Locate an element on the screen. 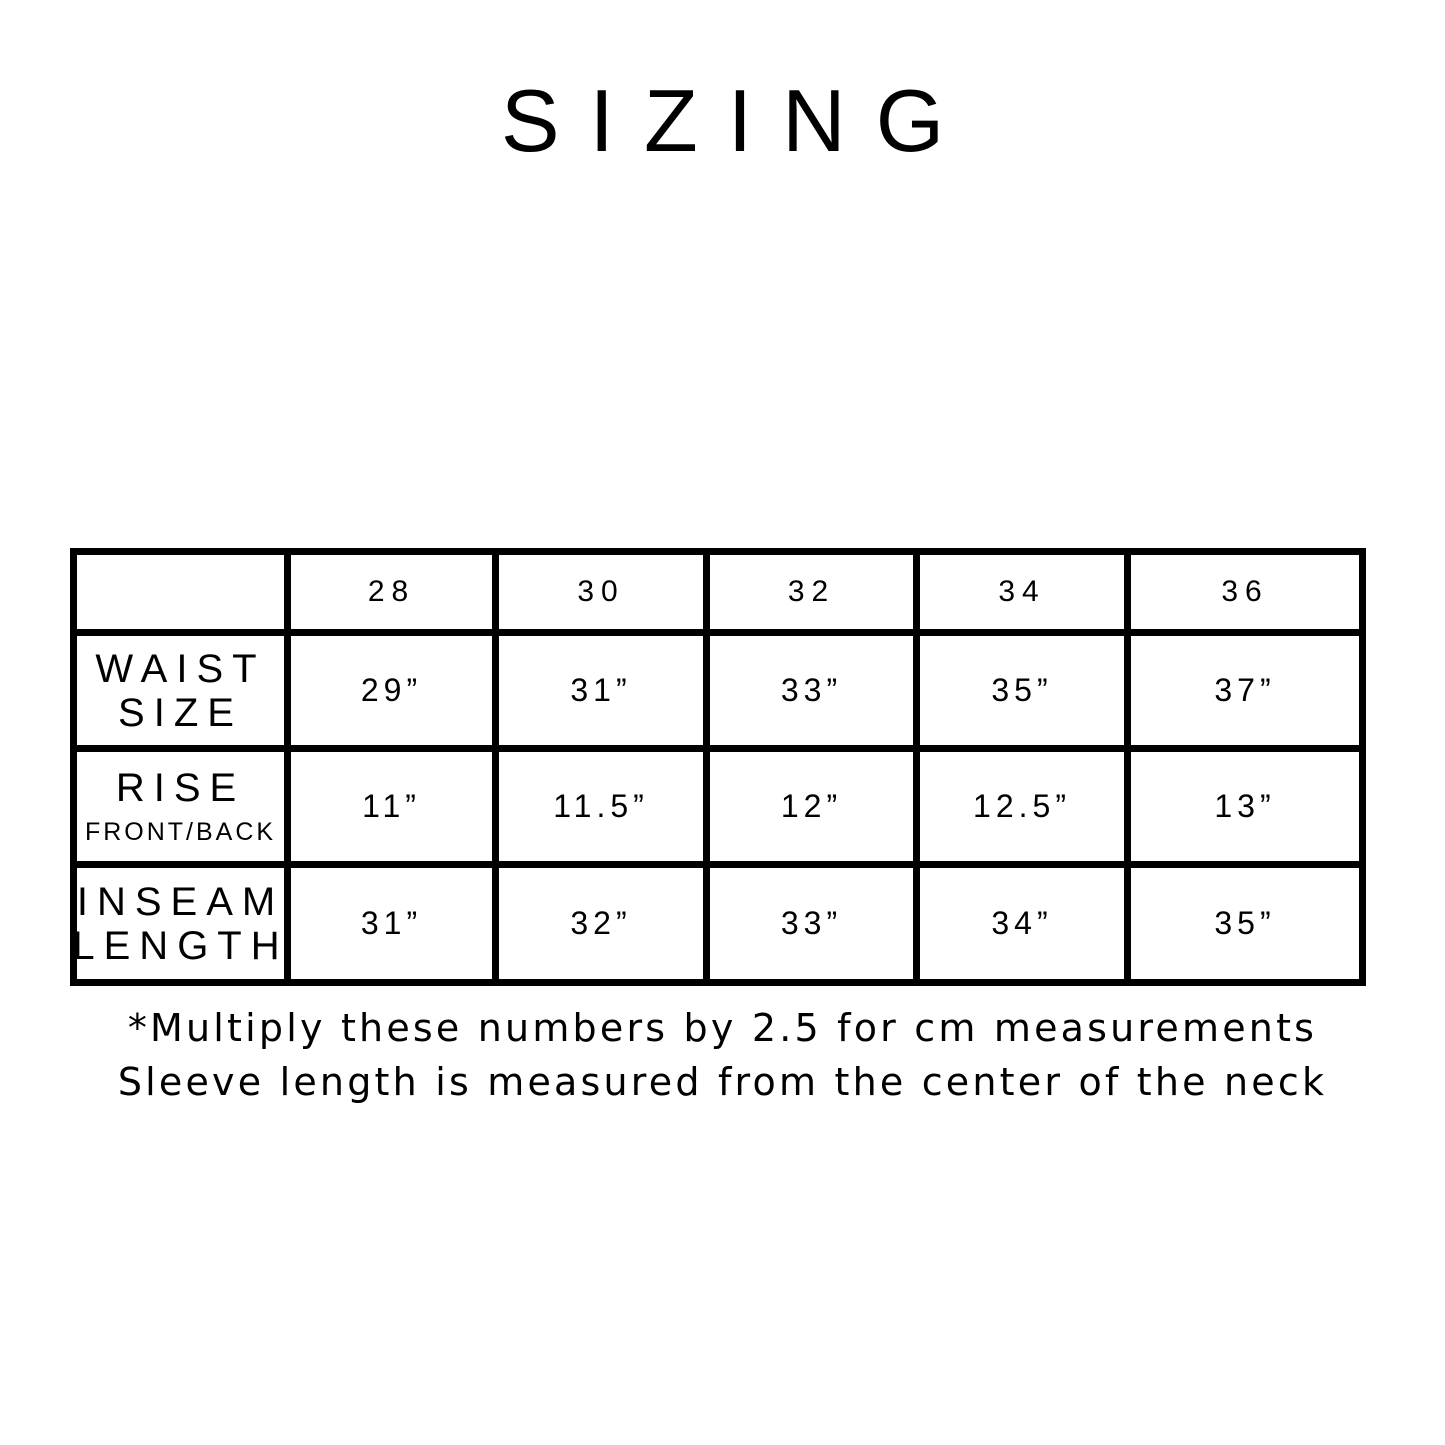 This screenshot has width=1445, height=1445. measurement-value: 32” is located at coordinates (601, 923).